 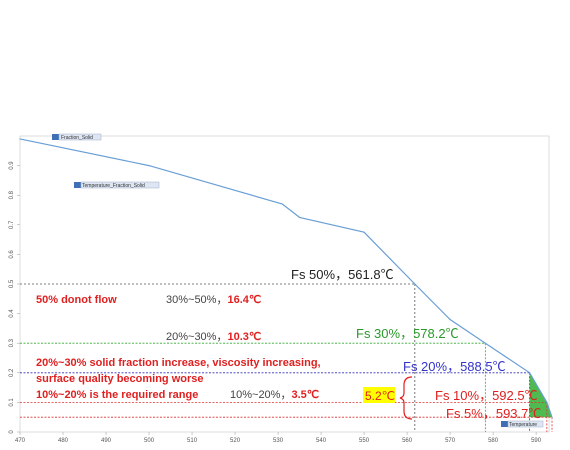 I want to click on y-tick-label: 0.2, so click(x=12, y=372).